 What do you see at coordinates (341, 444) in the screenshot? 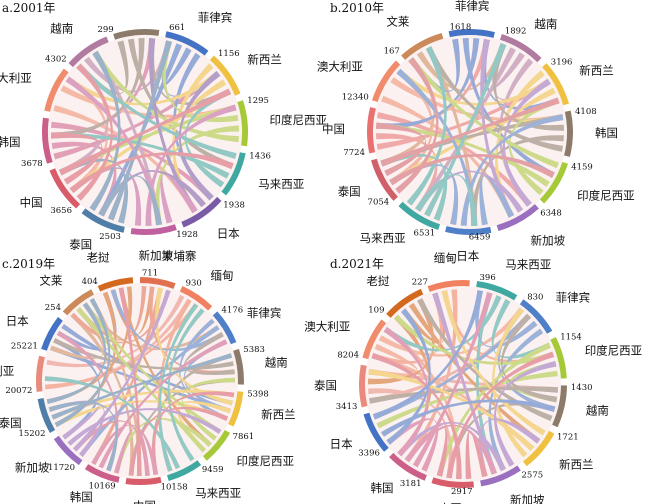
I see `node-label: 日本` at bounding box center [341, 444].